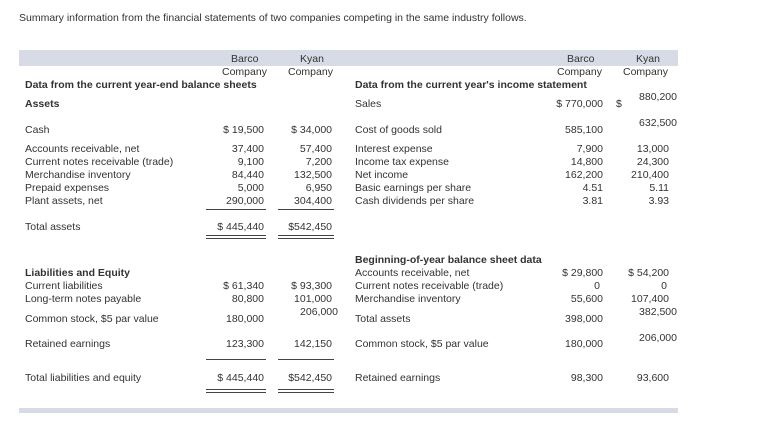 Image resolution: width=771 pixels, height=434 pixels. I want to click on dbl-rule-a2-barco, so click(236, 238).